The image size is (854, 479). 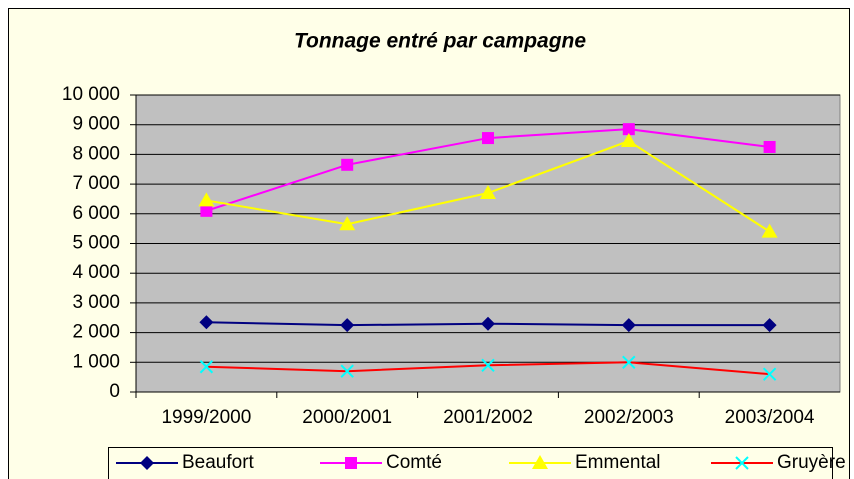 I want to click on y-tick-label: 2 000, so click(x=96, y=332).